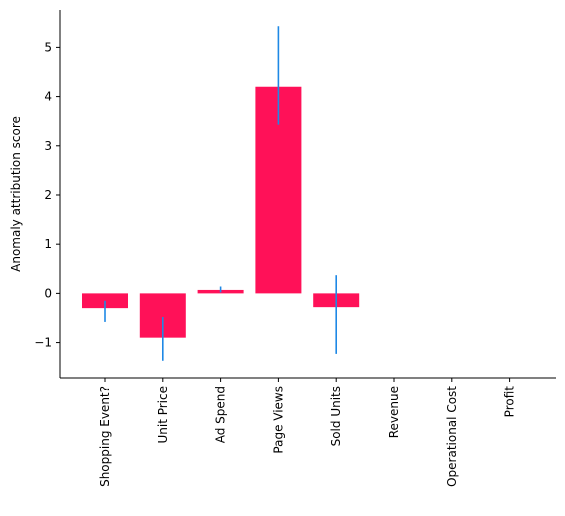 The height and width of the screenshot is (516, 565). Describe the element at coordinates (105, 301) in the screenshot. I see `bar-shopping-event` at that location.